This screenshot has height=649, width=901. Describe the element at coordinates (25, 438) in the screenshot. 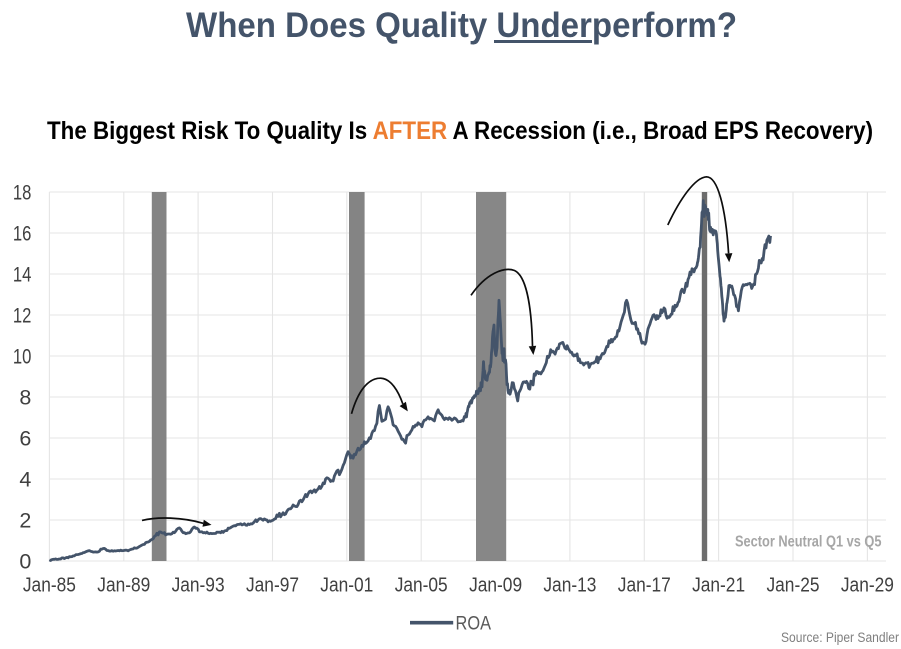

I see `svg-text: 6` at that location.